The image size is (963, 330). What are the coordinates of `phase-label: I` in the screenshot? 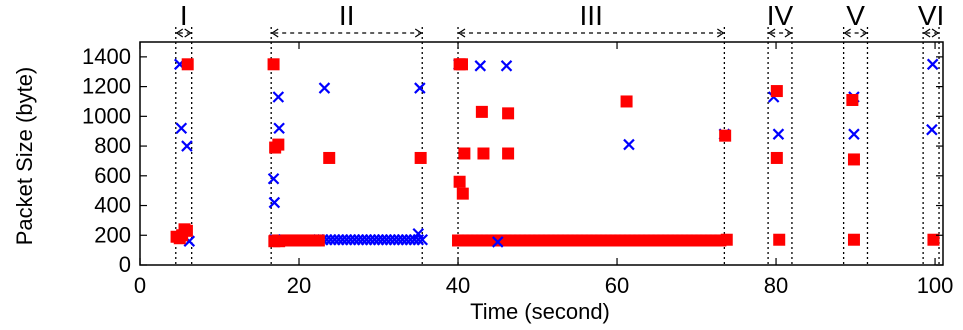 It's located at (184, 15).